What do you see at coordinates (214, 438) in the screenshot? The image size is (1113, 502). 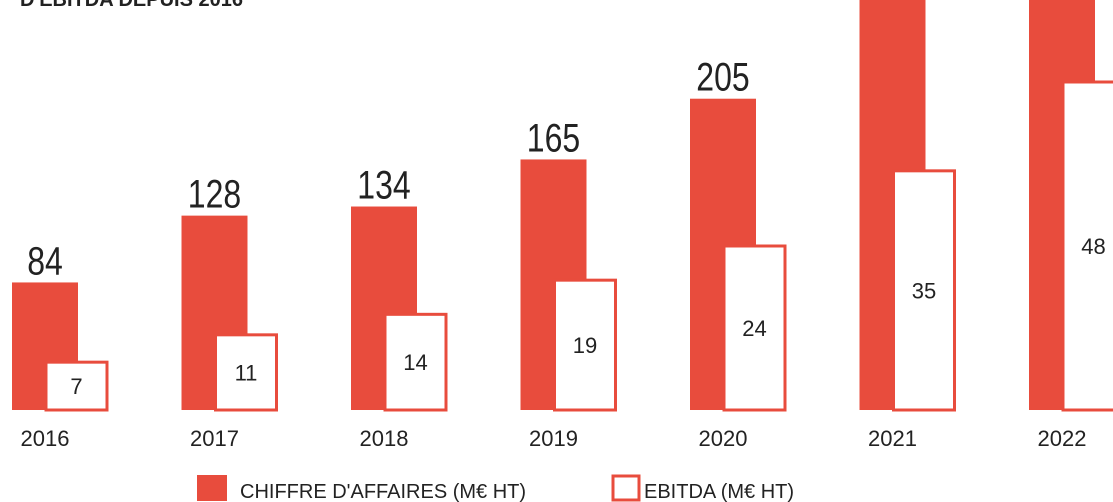 I see `x-tick-label: 2017` at bounding box center [214, 438].